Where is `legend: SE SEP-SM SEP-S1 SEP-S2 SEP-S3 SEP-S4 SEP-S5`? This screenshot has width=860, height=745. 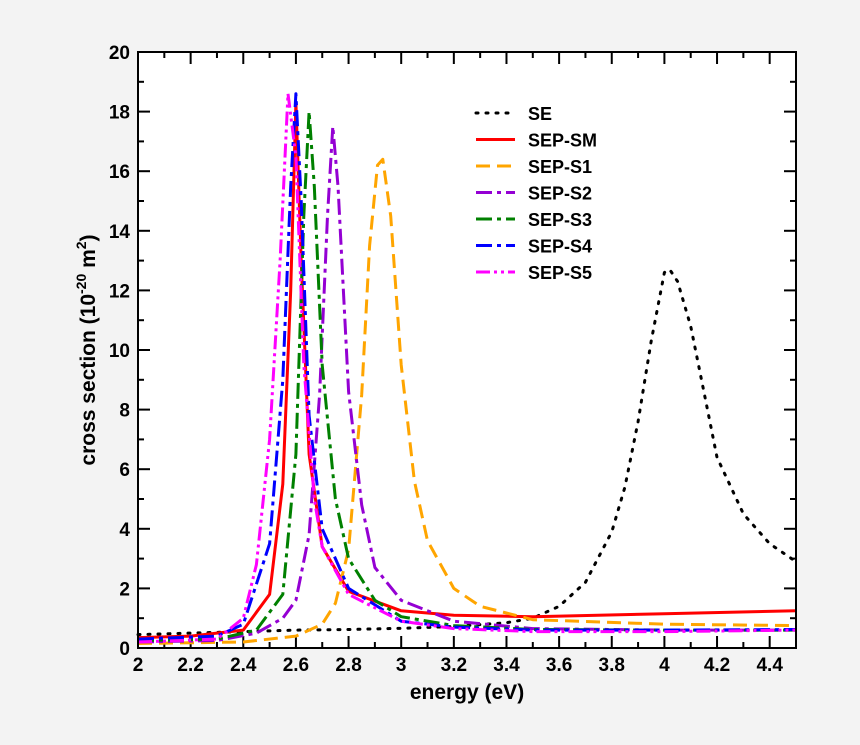
legend: SE SEP-SM SEP-S1 SEP-S2 SEP-S3 SEP-S4 SEP-S5 is located at coordinates (545, 192).